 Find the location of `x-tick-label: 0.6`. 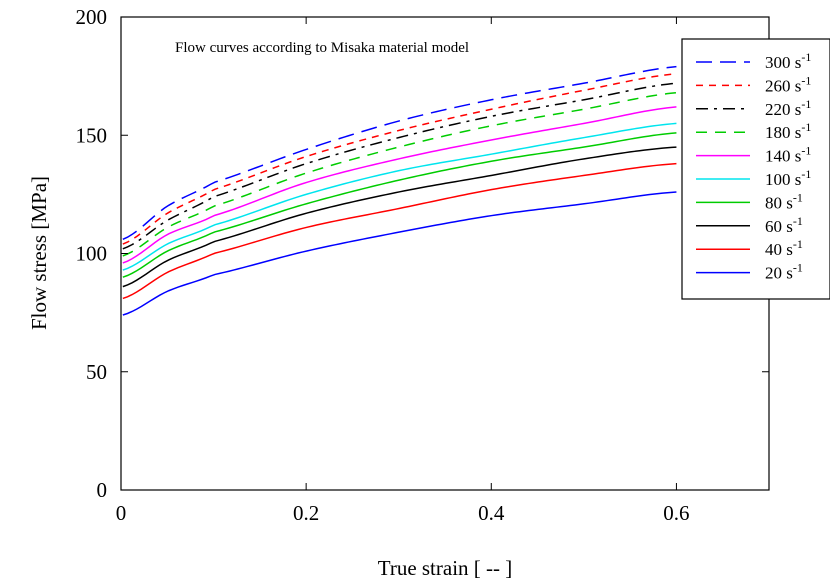

x-tick-label: 0.6 is located at coordinates (676, 513).